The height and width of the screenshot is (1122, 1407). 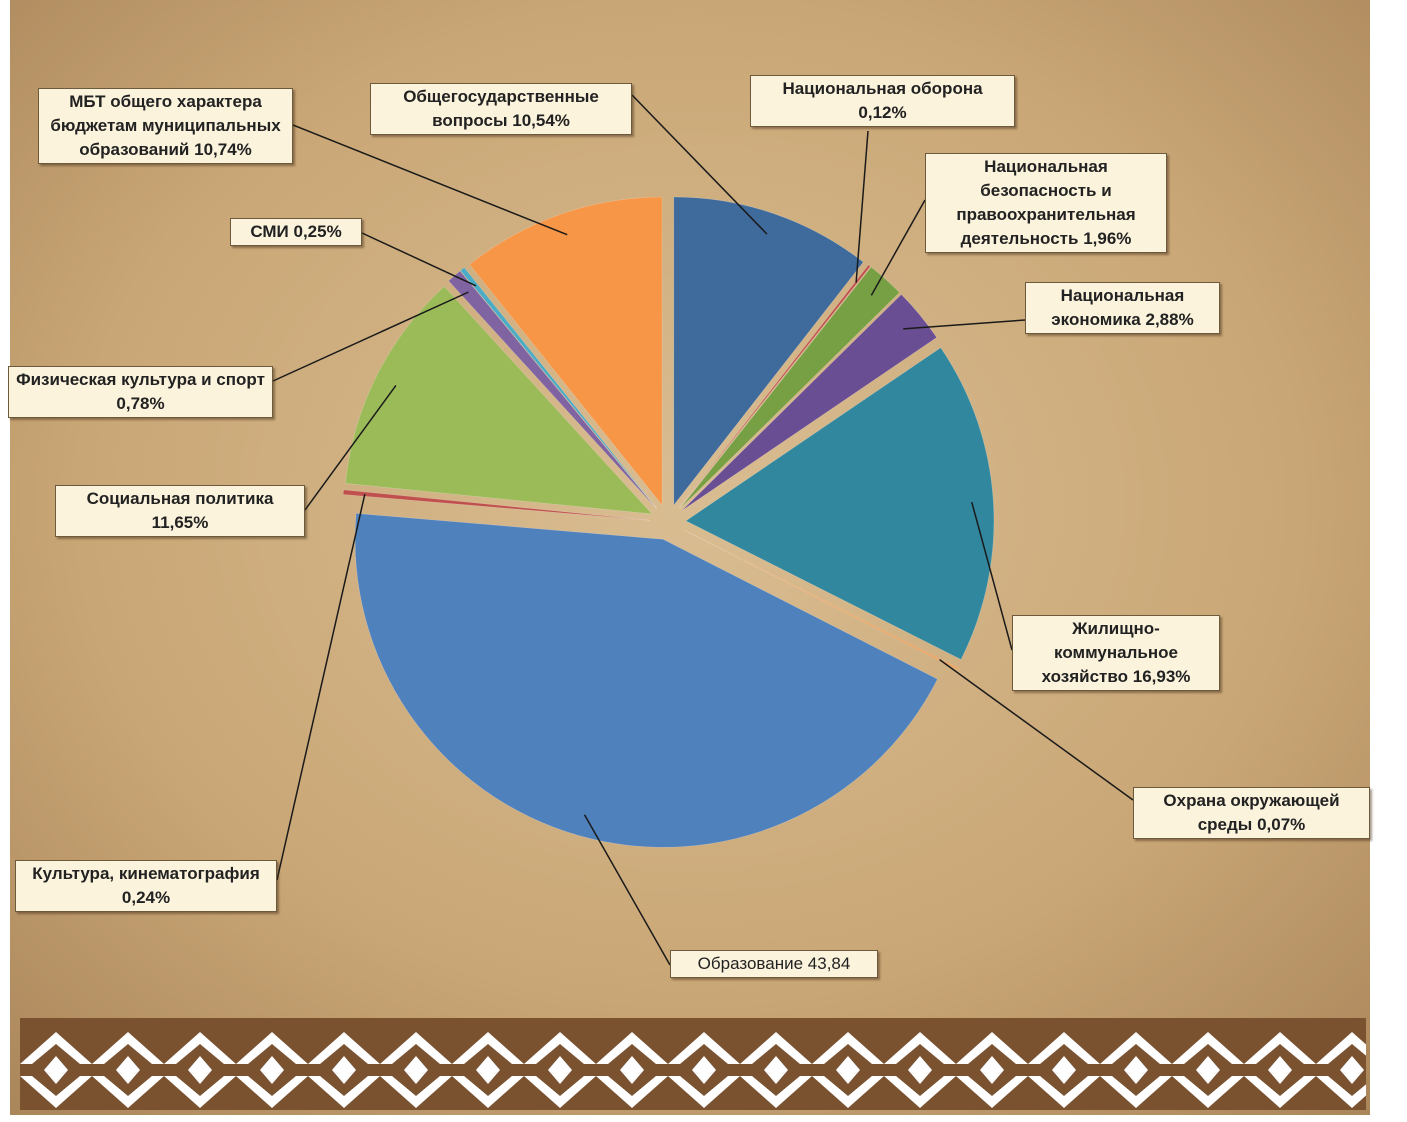 I want to click on data-label: Культура, кинематография 0,24%, so click(x=146, y=886).